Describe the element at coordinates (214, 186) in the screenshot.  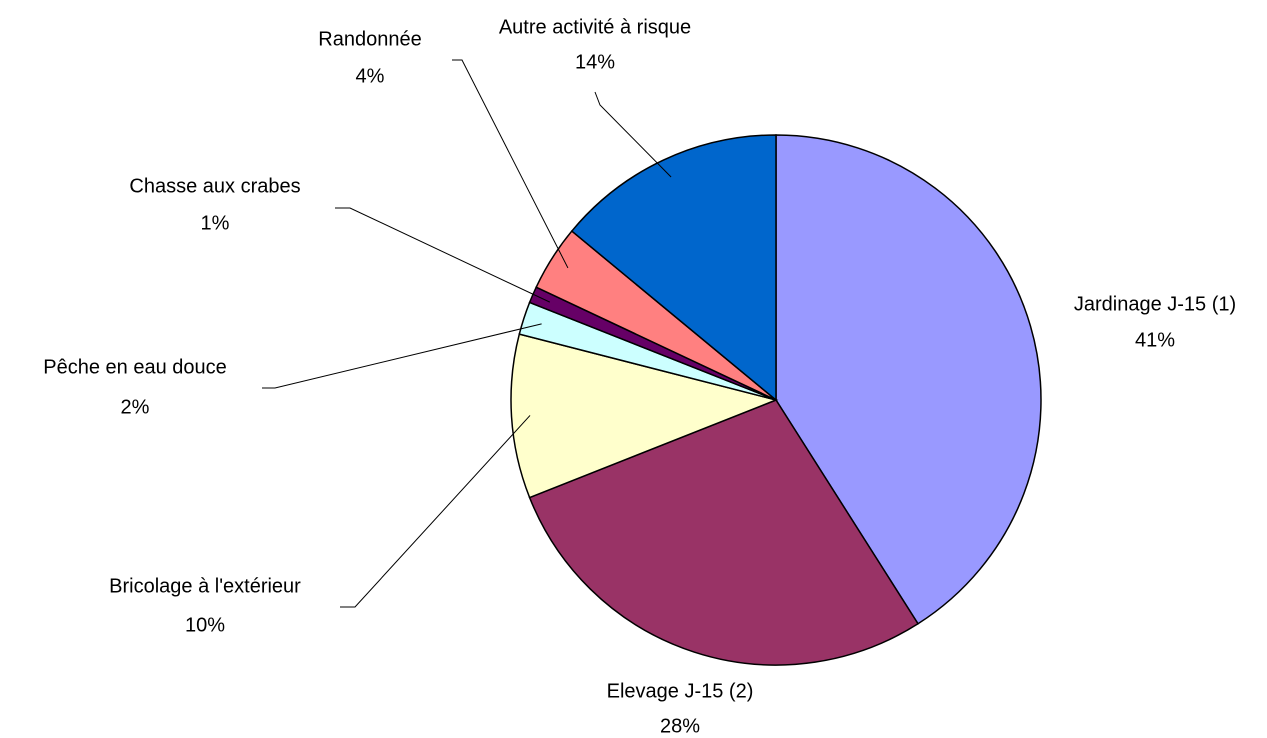
I see `slice-label: Chasse aux crabes` at that location.